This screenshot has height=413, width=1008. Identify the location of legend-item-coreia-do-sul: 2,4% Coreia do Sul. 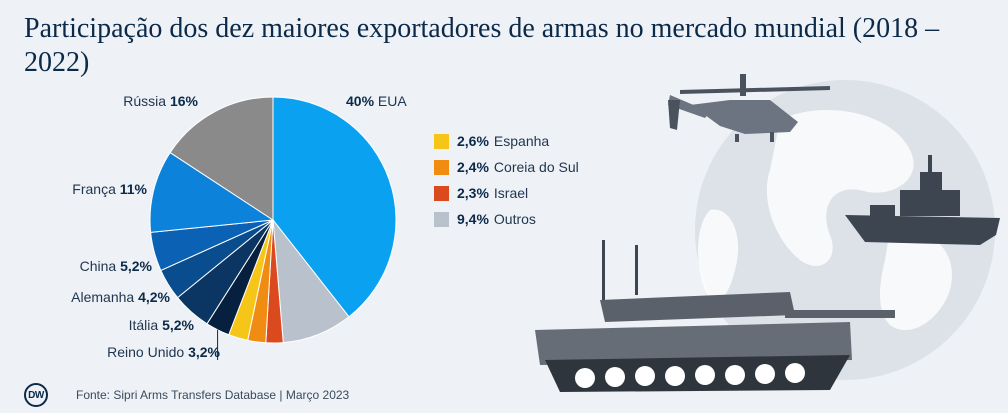
(506, 167).